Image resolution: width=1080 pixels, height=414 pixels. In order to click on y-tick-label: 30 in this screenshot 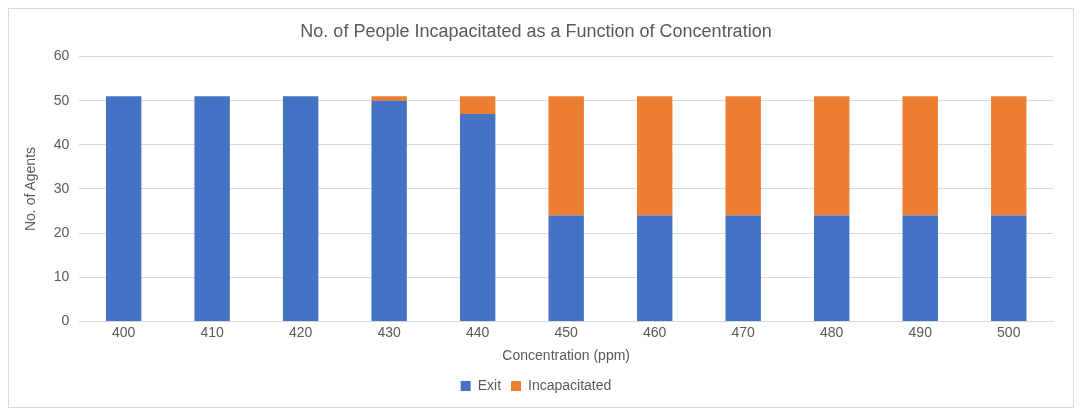, I will do `click(61, 187)`.